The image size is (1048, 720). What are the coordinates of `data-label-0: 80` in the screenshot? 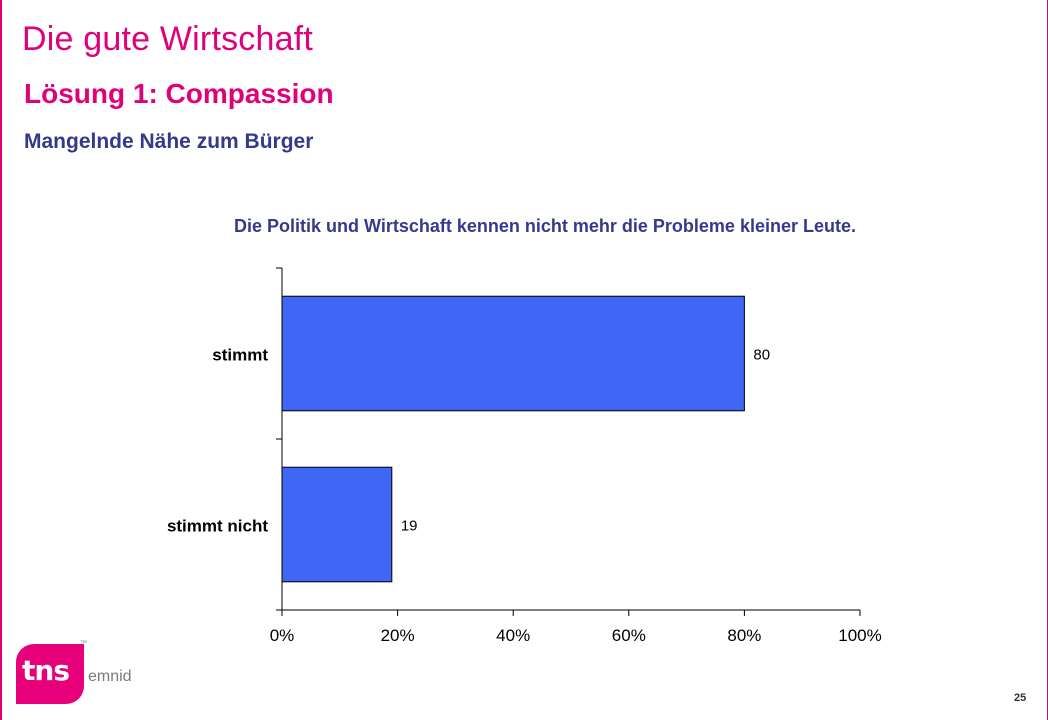 It's located at (761, 355).